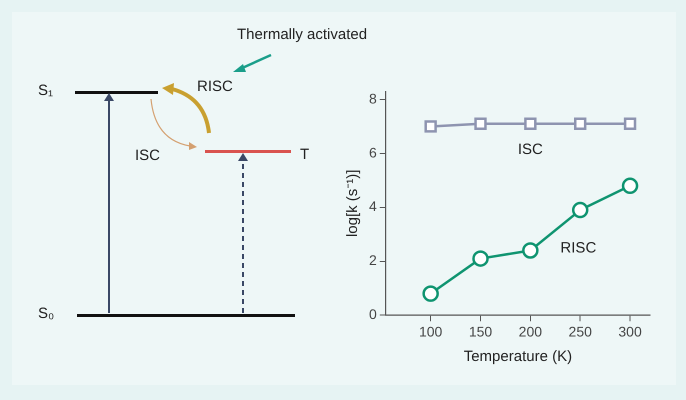 Image resolution: width=686 pixels, height=400 pixels. I want to click on text: S₁, so click(46, 90).